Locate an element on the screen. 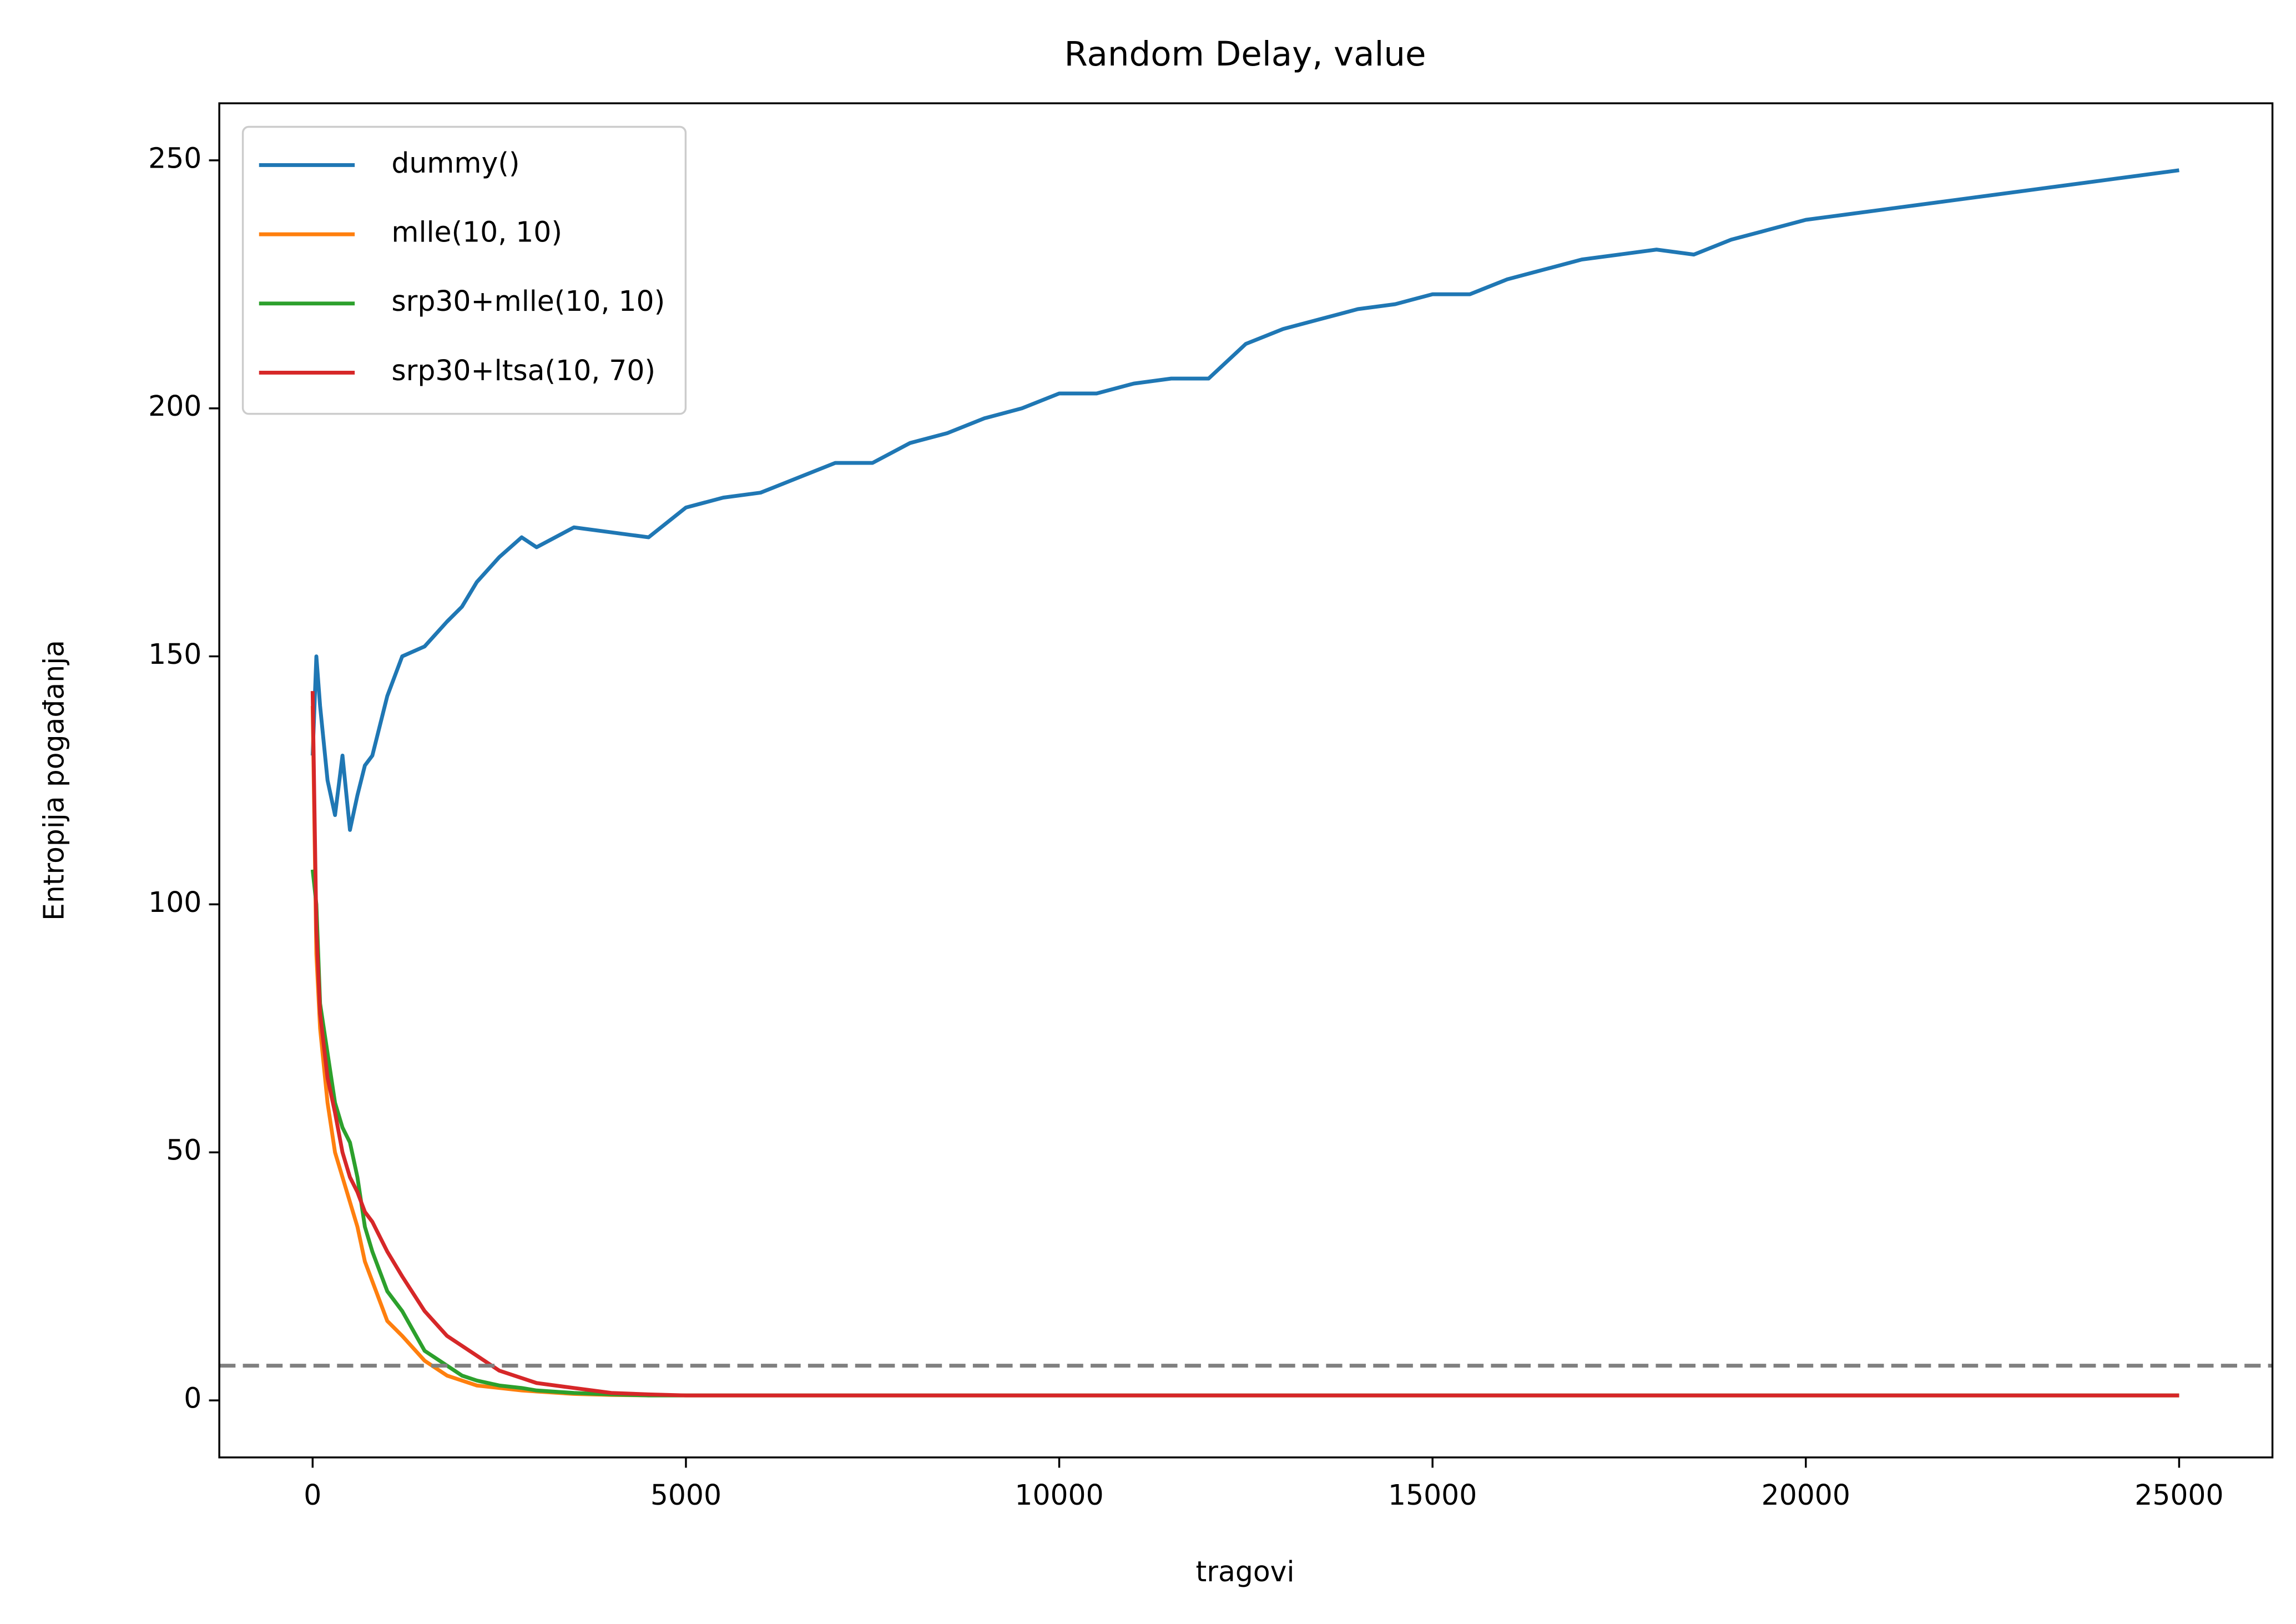  y-tick-label: 200 is located at coordinates (174, 406).